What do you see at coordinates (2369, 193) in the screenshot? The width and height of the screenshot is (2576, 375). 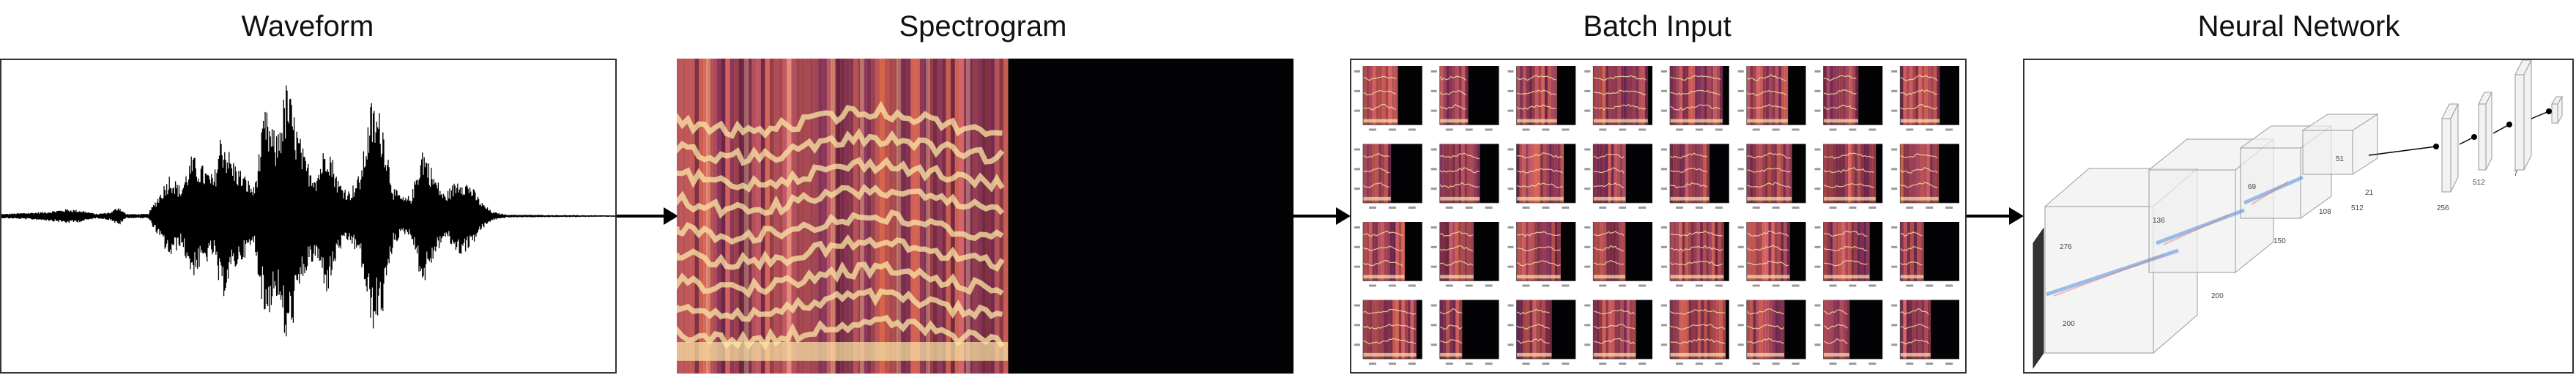 I see `layer-dimension-label: 21` at bounding box center [2369, 193].